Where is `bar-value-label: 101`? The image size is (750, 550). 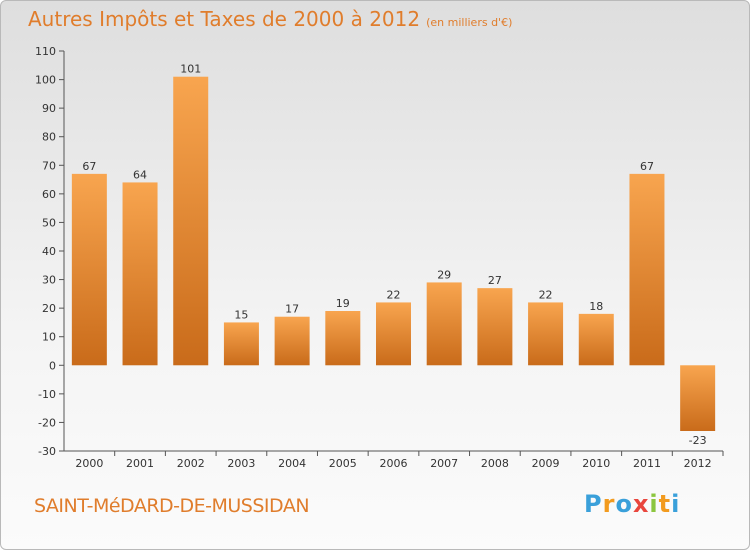 bar-value-label: 101 is located at coordinates (190, 69).